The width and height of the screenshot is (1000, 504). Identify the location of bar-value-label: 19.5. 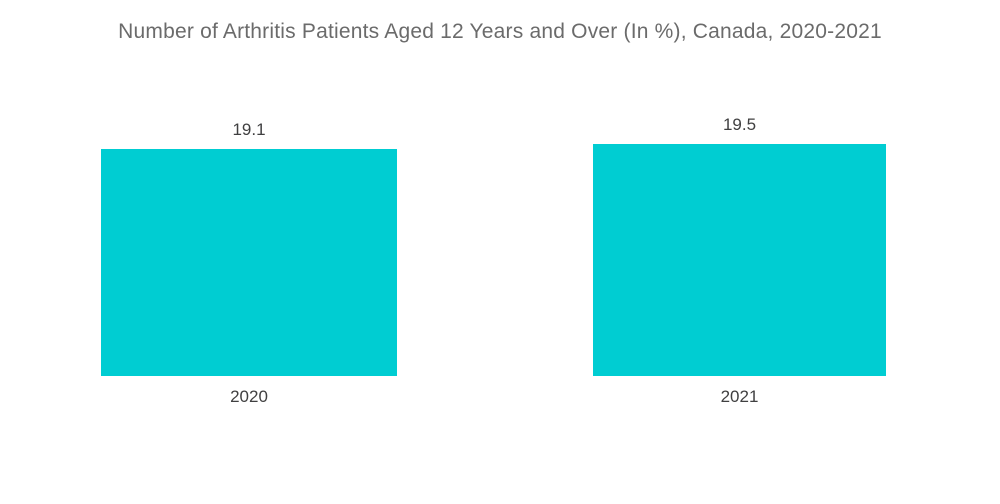
(739, 124).